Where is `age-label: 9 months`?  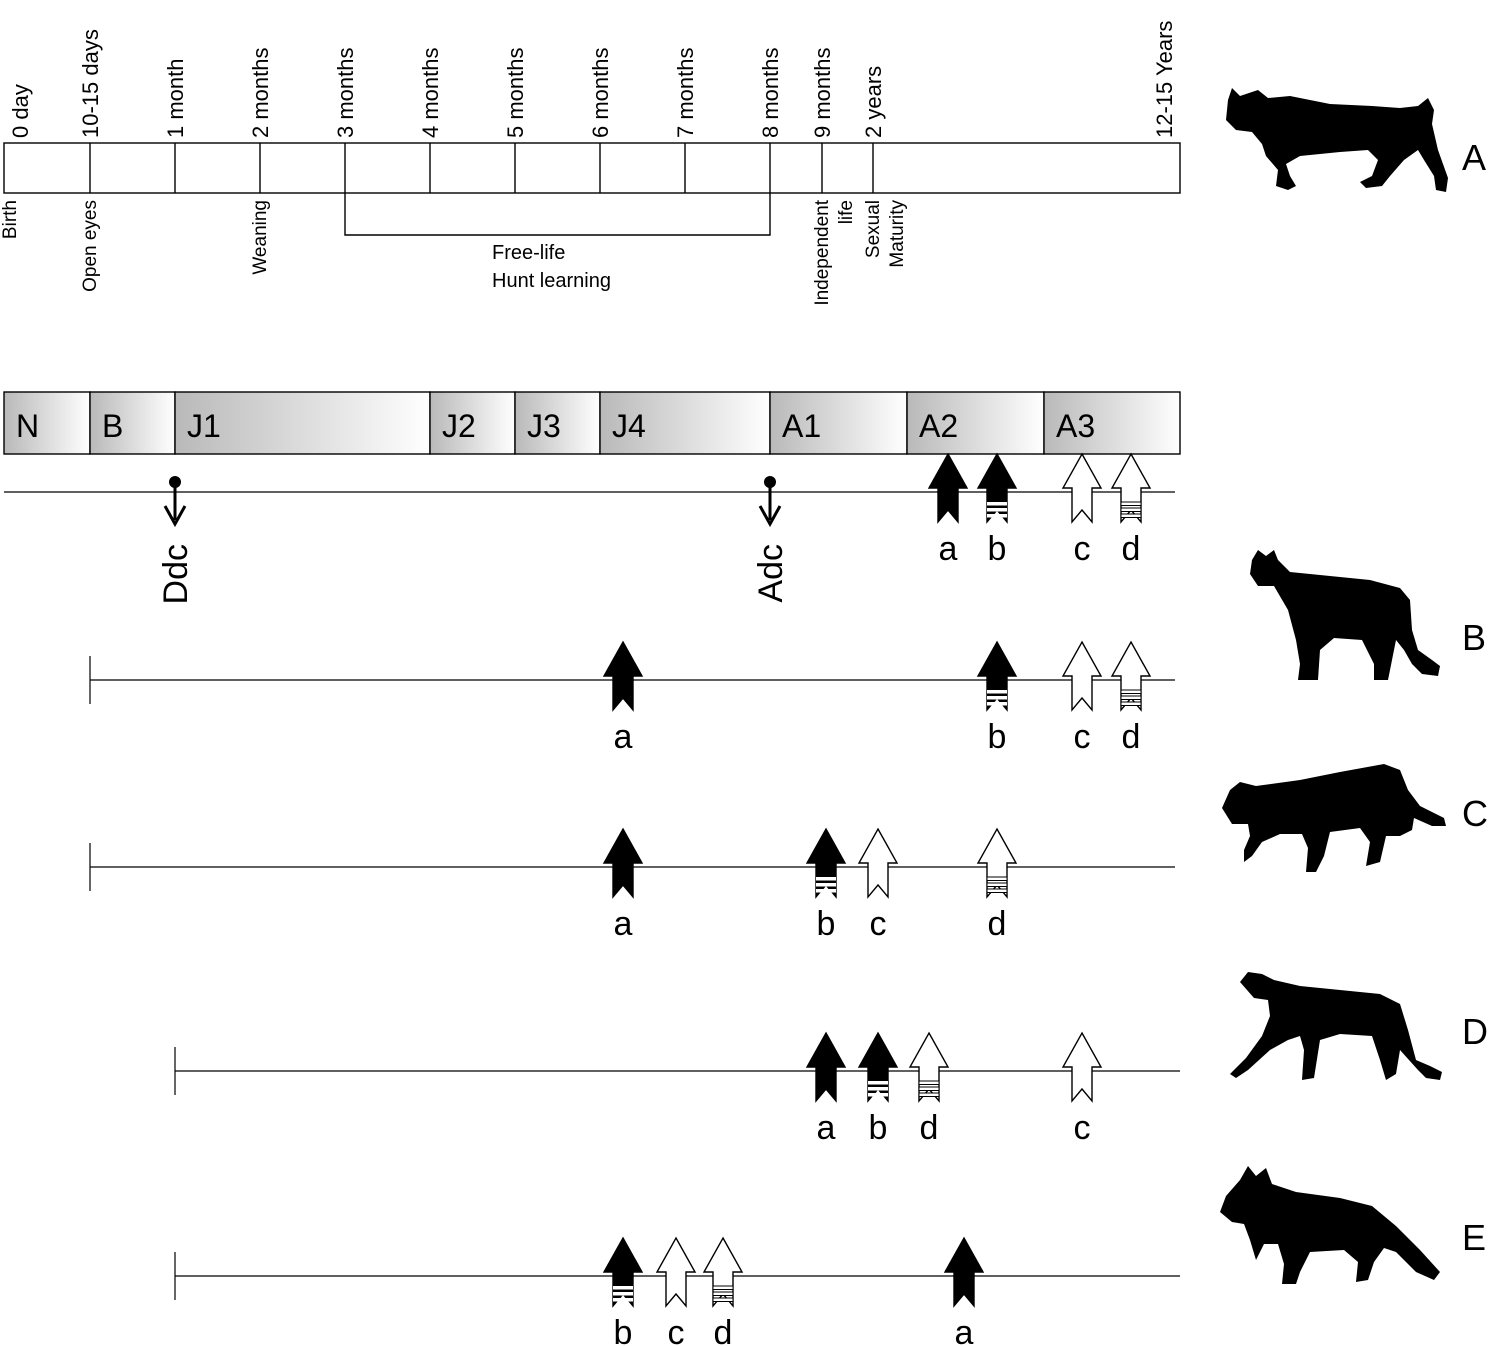 age-label: 9 months is located at coordinates (822, 93).